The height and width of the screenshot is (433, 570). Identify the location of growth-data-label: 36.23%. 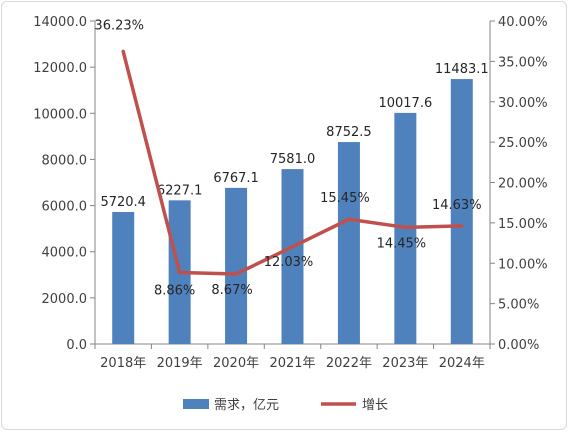
(119, 25).